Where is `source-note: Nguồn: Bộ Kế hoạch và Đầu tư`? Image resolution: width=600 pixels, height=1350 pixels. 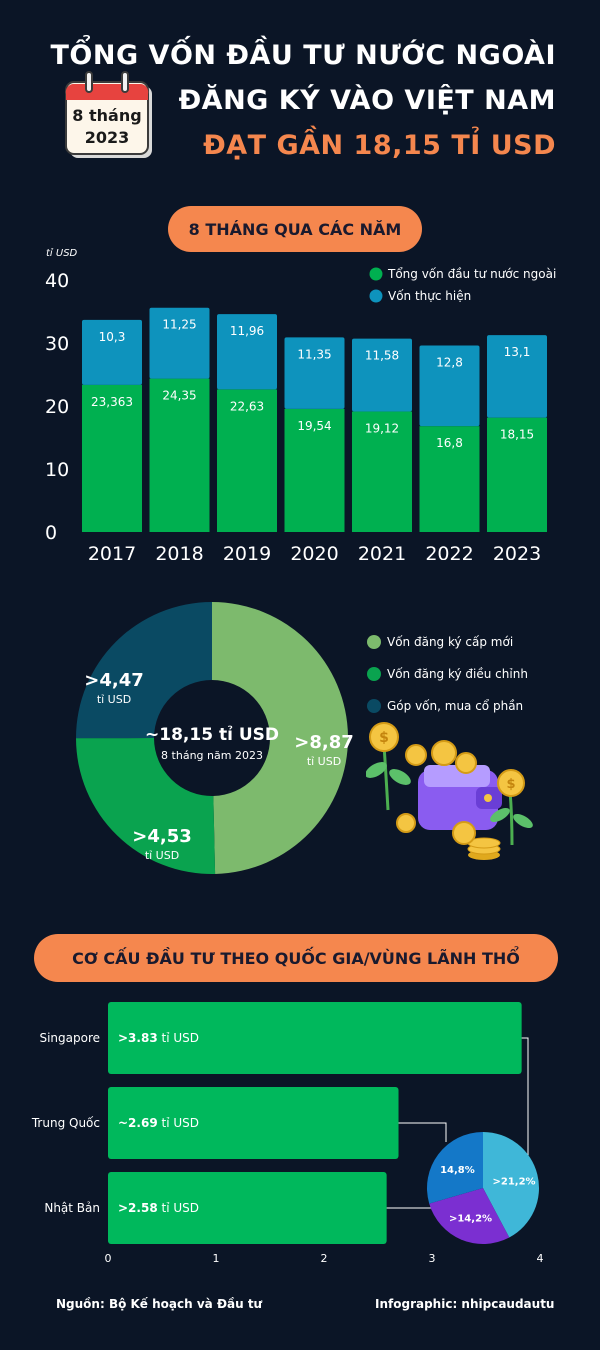 source-note: Nguồn: Bộ Kế hoạch và Đầu tư is located at coordinates (159, 1304).